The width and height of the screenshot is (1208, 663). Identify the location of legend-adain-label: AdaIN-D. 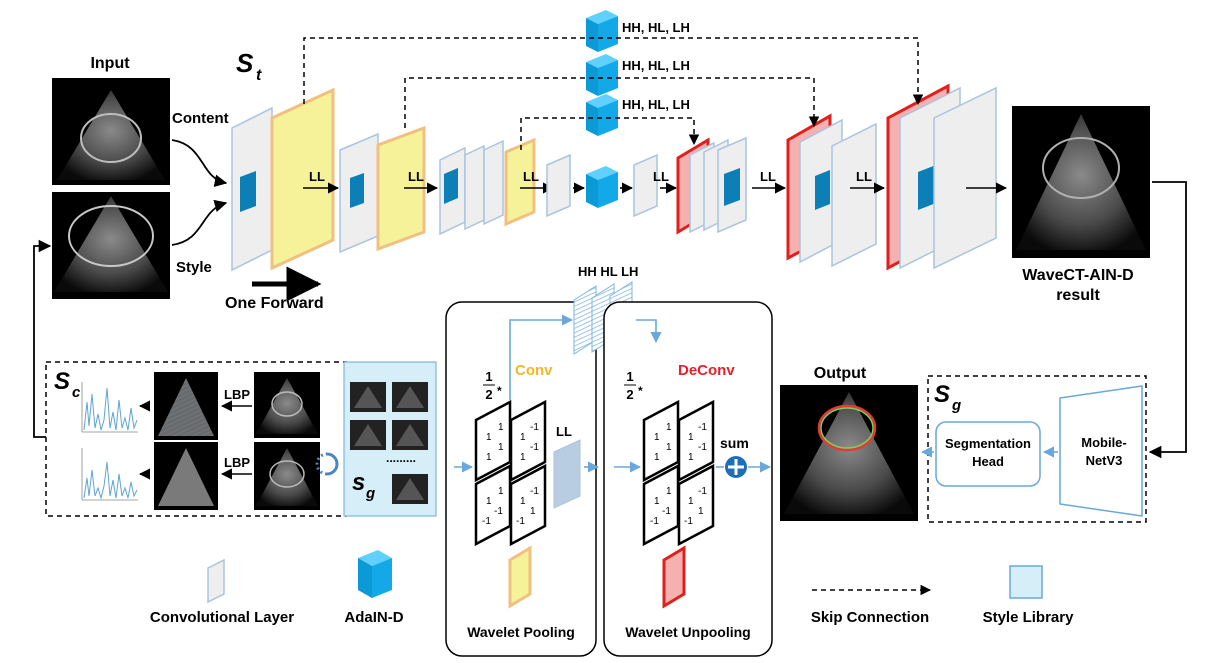
(373, 617).